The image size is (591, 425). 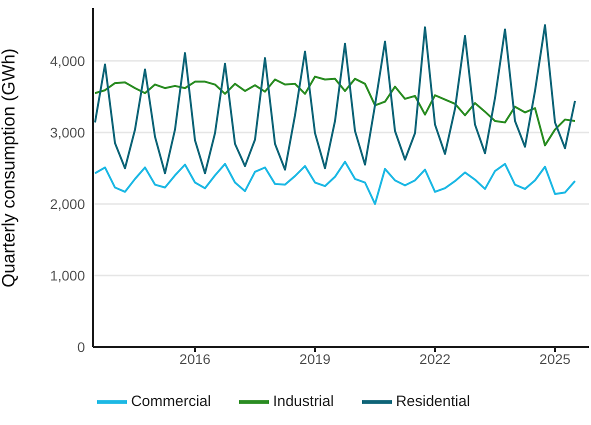 What do you see at coordinates (195, 358) in the screenshot?
I see `x-tick-label: 2016` at bounding box center [195, 358].